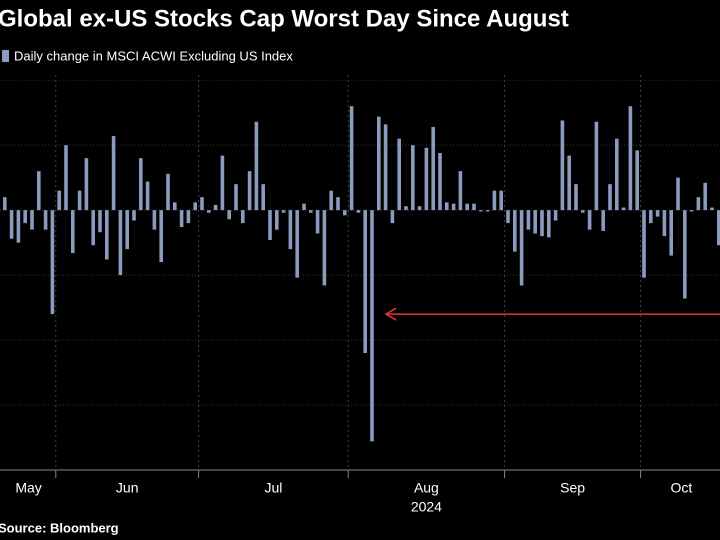 The image size is (720, 540). I want to click on year-label: 2024, so click(426, 507).